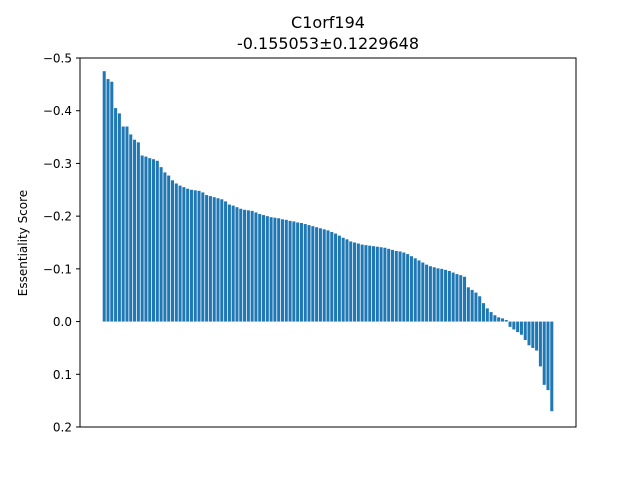 The height and width of the screenshot is (485, 640). I want to click on y-tick-label: −0.5, so click(57, 59).